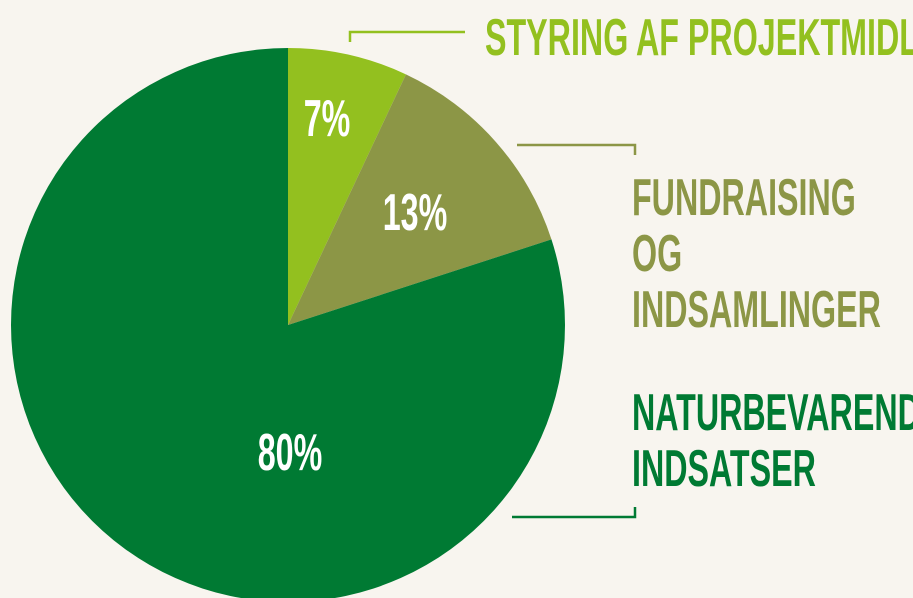 The height and width of the screenshot is (598, 913). I want to click on legend-label: FUNDRAISING OG INDSAMLINGER, so click(756, 254).